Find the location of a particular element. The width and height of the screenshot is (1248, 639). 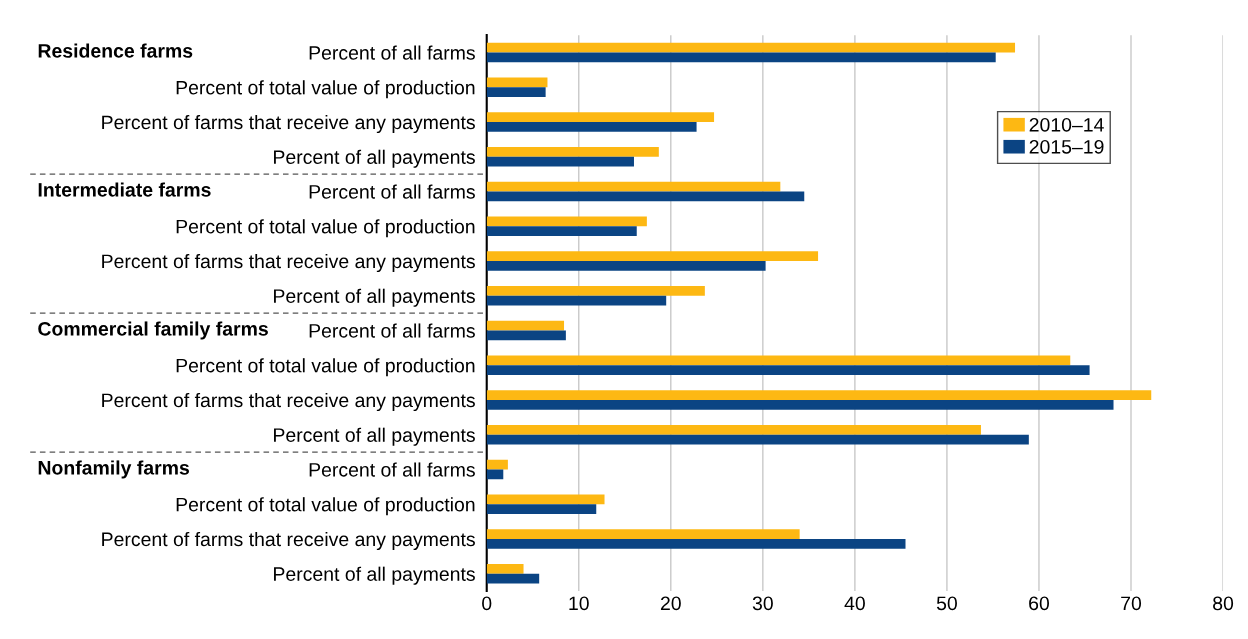

legend-label: 2015–19 is located at coordinates (1066, 146).